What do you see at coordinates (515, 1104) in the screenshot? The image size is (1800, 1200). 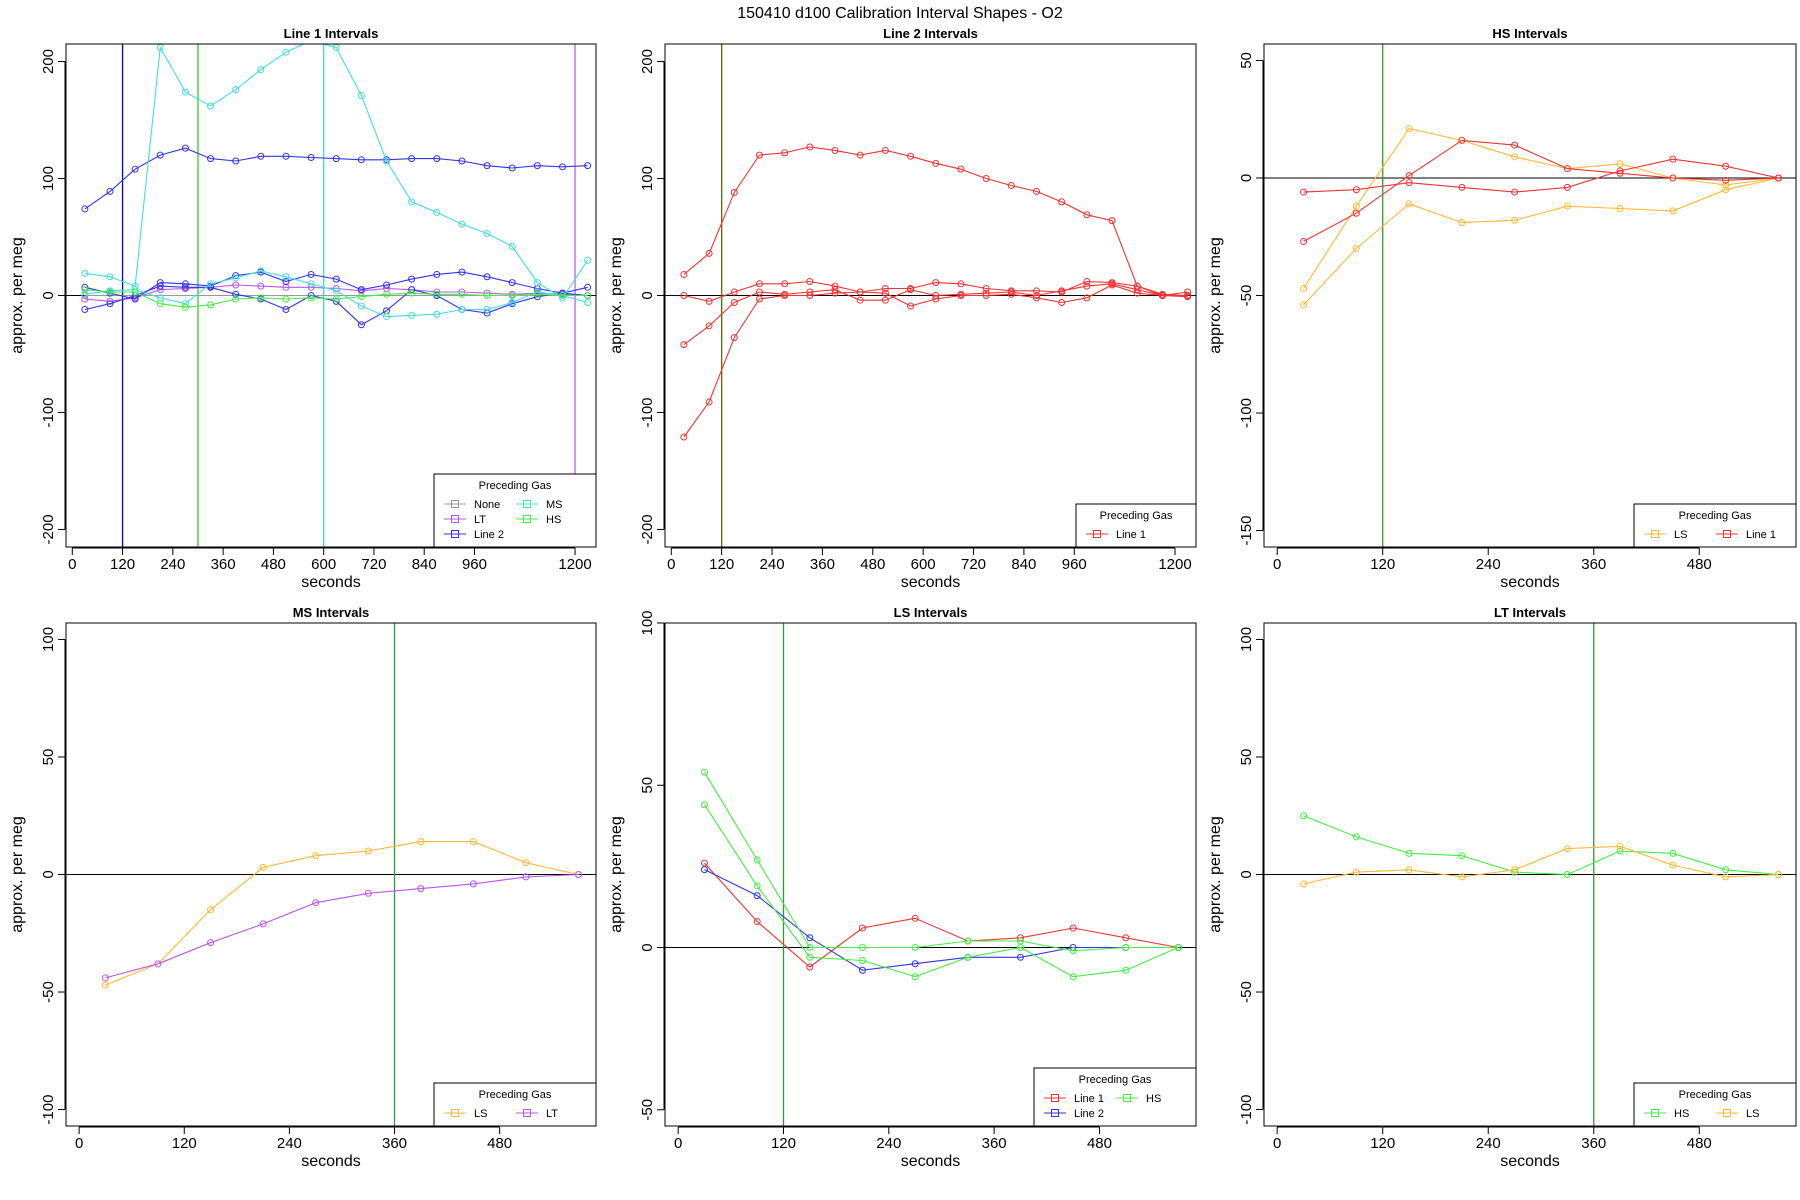 I see `legend-box` at bounding box center [515, 1104].